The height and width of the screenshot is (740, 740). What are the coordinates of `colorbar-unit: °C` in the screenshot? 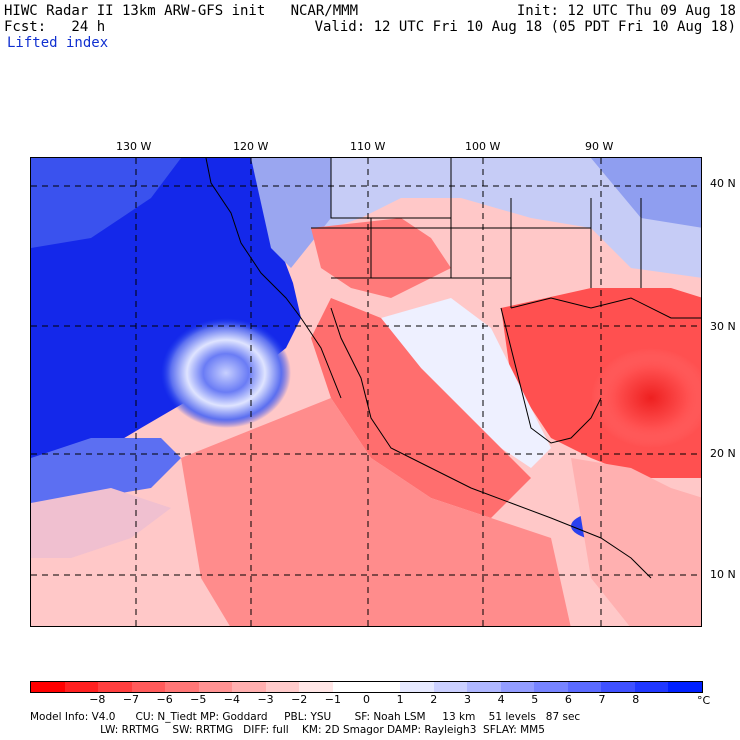 It's located at (704, 700).